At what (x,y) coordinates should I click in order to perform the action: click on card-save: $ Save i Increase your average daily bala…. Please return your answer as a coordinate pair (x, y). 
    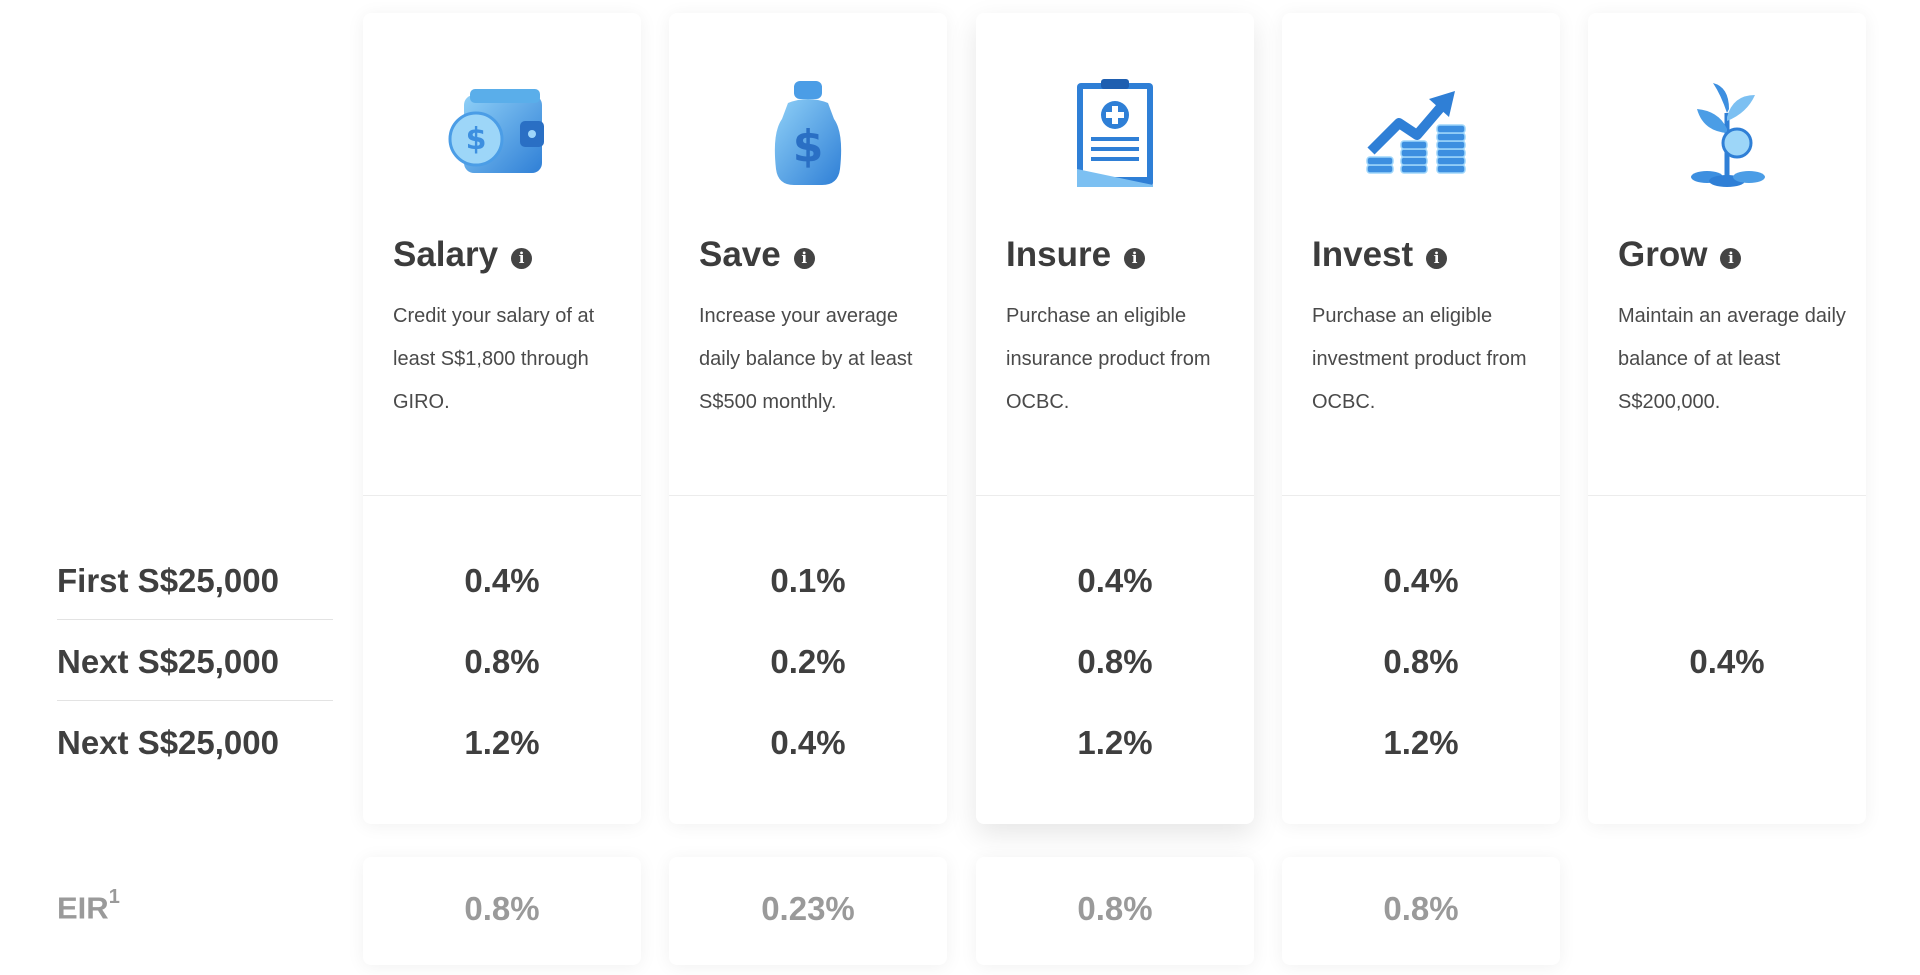
    Looking at the image, I should click on (808, 418).